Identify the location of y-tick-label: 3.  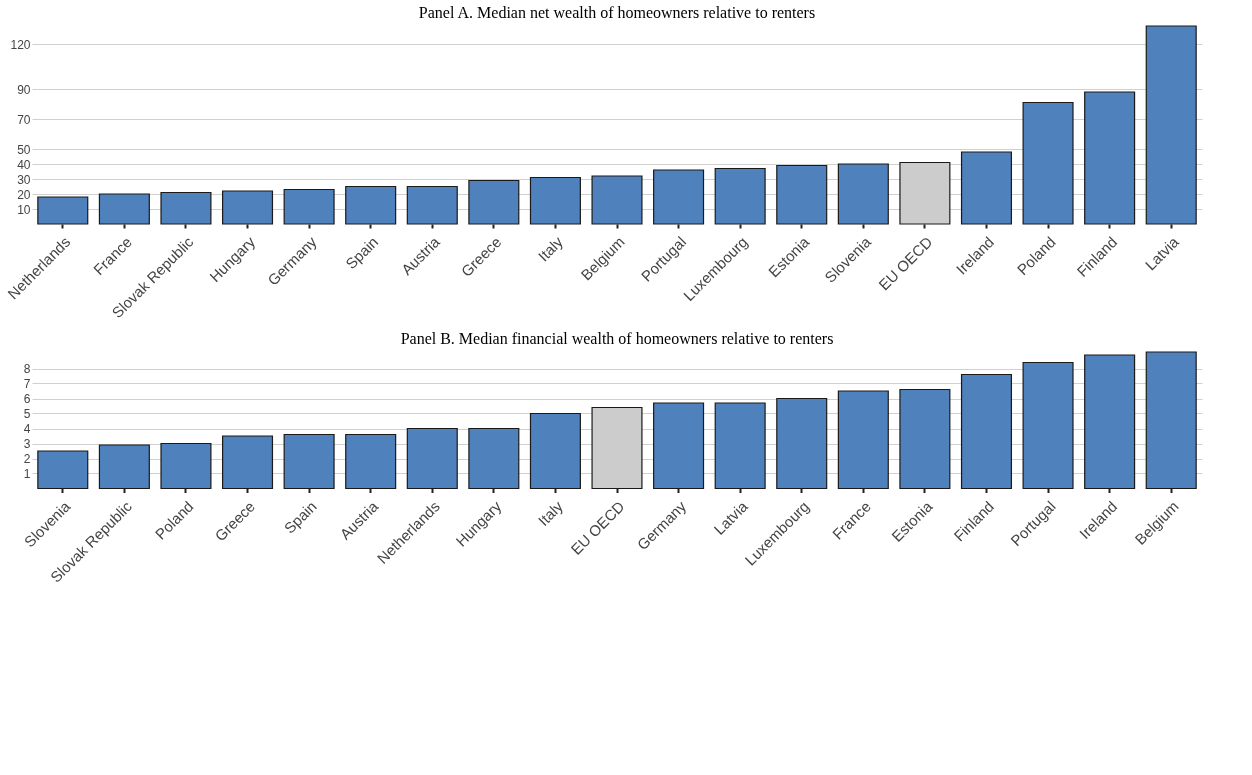
(27, 444).